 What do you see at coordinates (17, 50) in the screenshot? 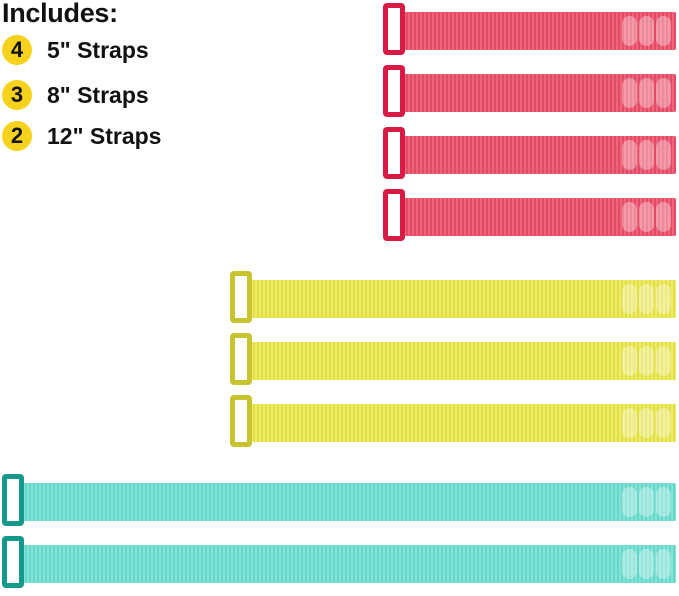
I see `count-badge: 4` at bounding box center [17, 50].